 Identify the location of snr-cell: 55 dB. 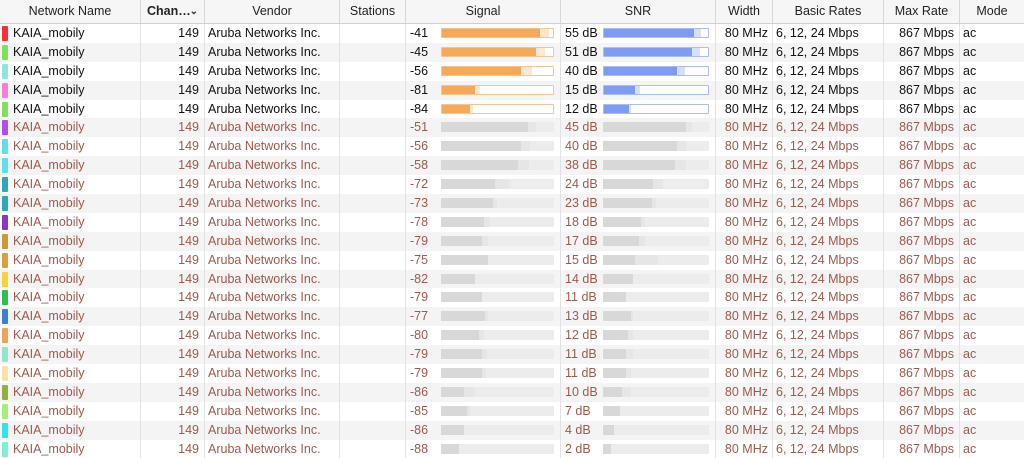
(638, 33).